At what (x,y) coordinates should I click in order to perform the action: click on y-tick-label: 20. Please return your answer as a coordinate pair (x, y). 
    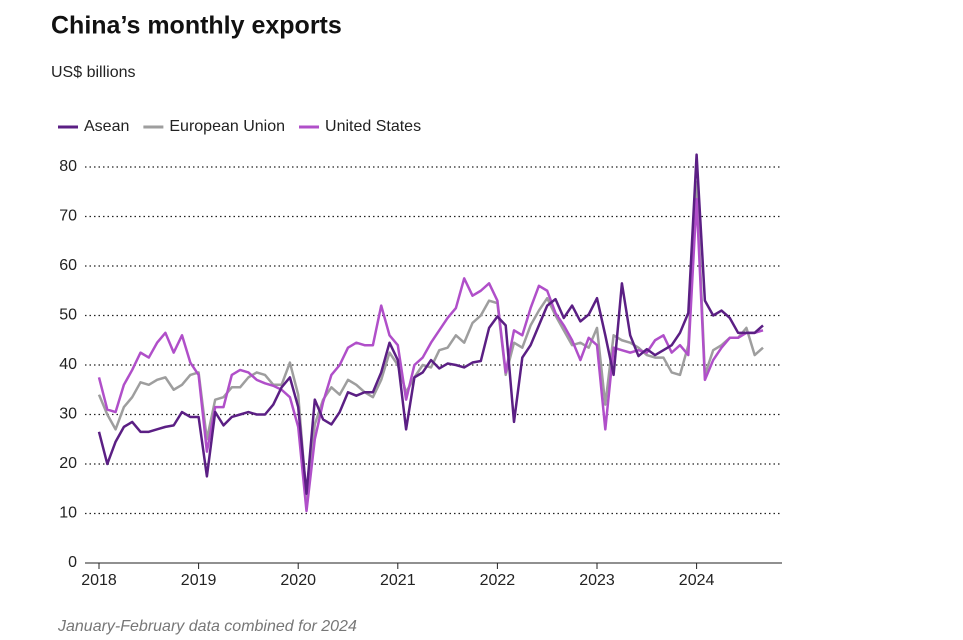
    Looking at the image, I should click on (68, 463).